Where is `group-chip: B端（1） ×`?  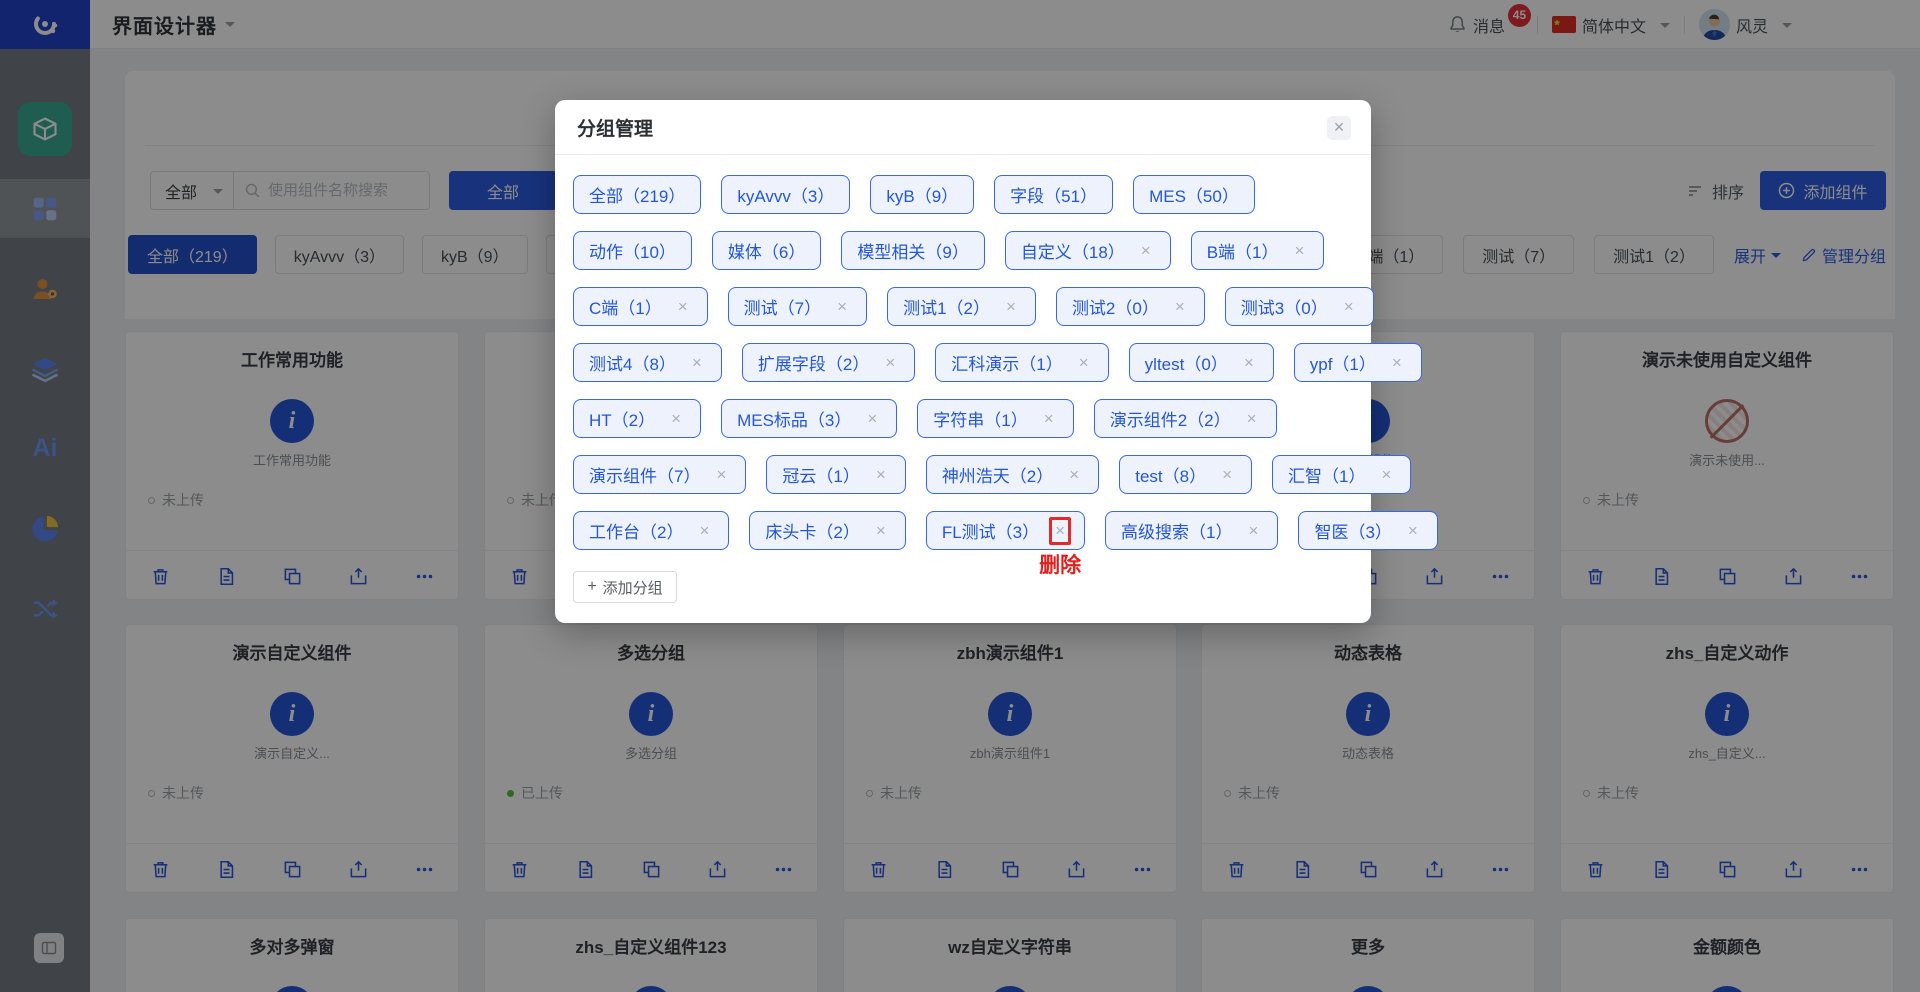 group-chip: B端（1） × is located at coordinates (1257, 250).